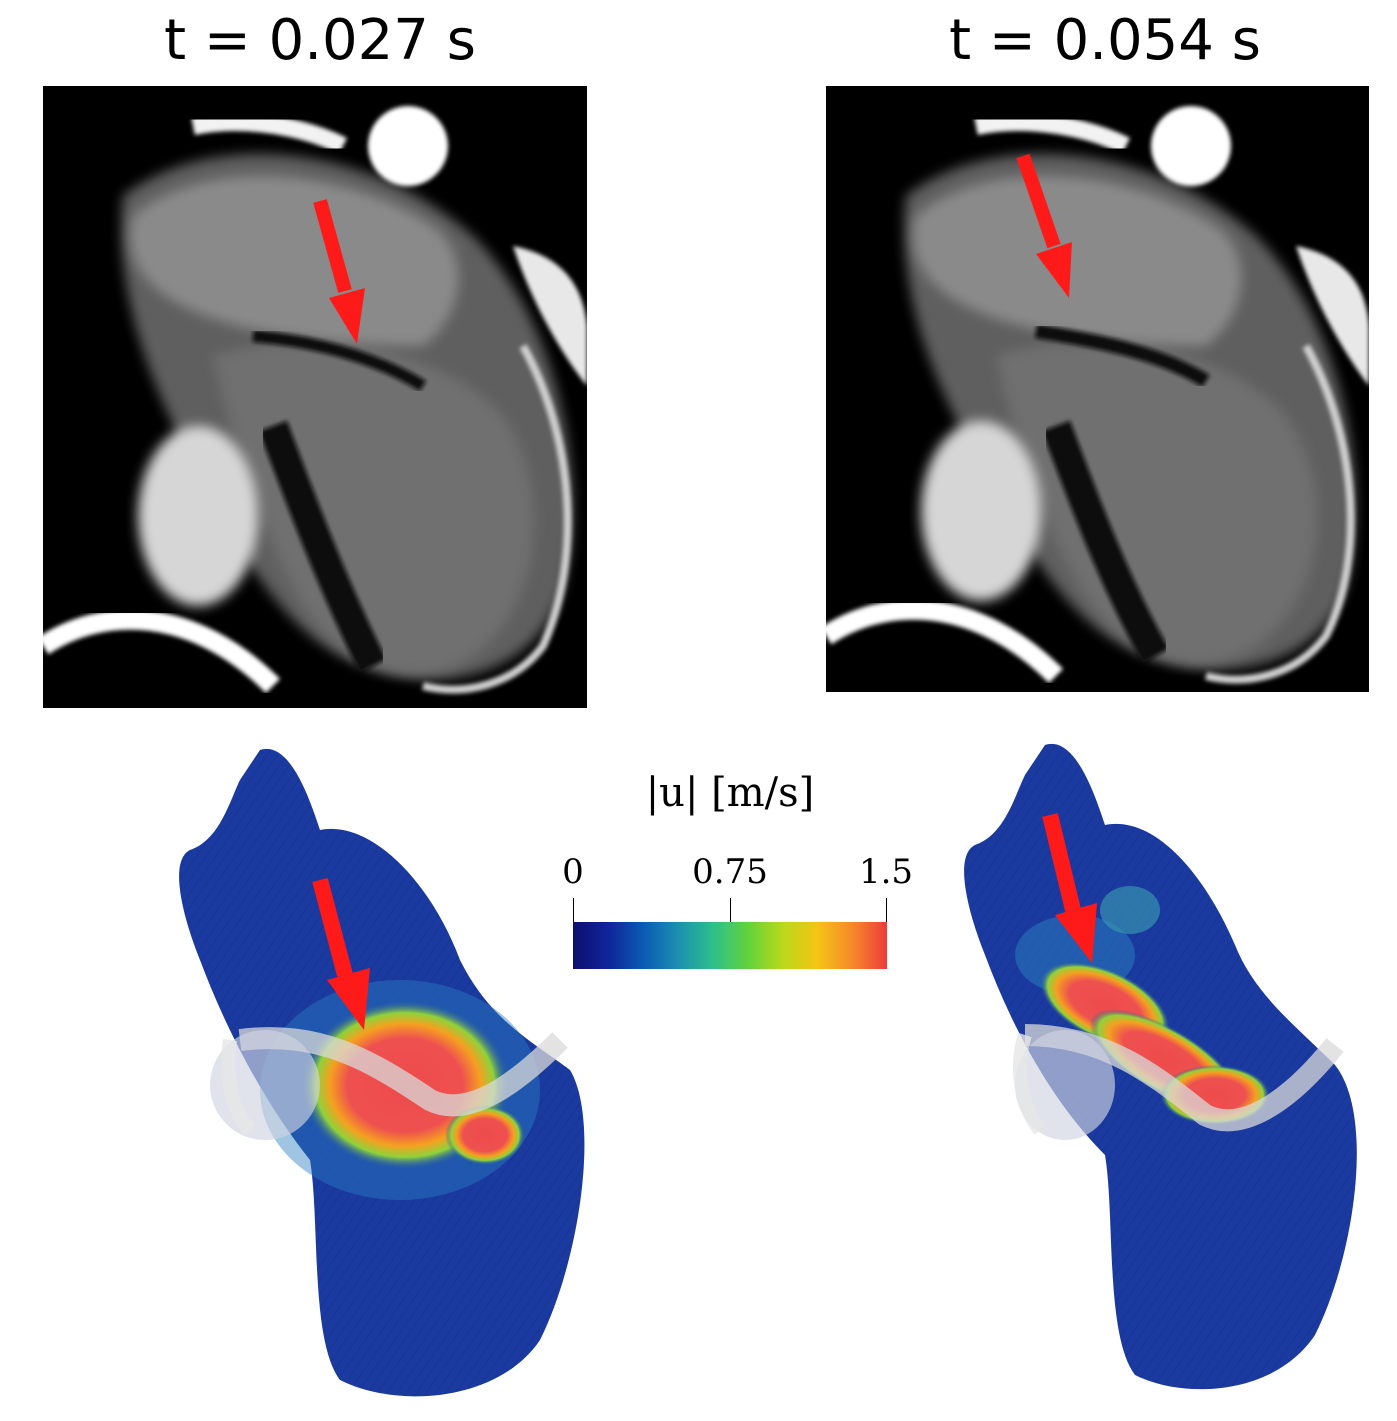 The width and height of the screenshot is (1397, 1421). I want to click on colorbar: |u| [m/s] 0 0.75 1.5, so click(730, 875).